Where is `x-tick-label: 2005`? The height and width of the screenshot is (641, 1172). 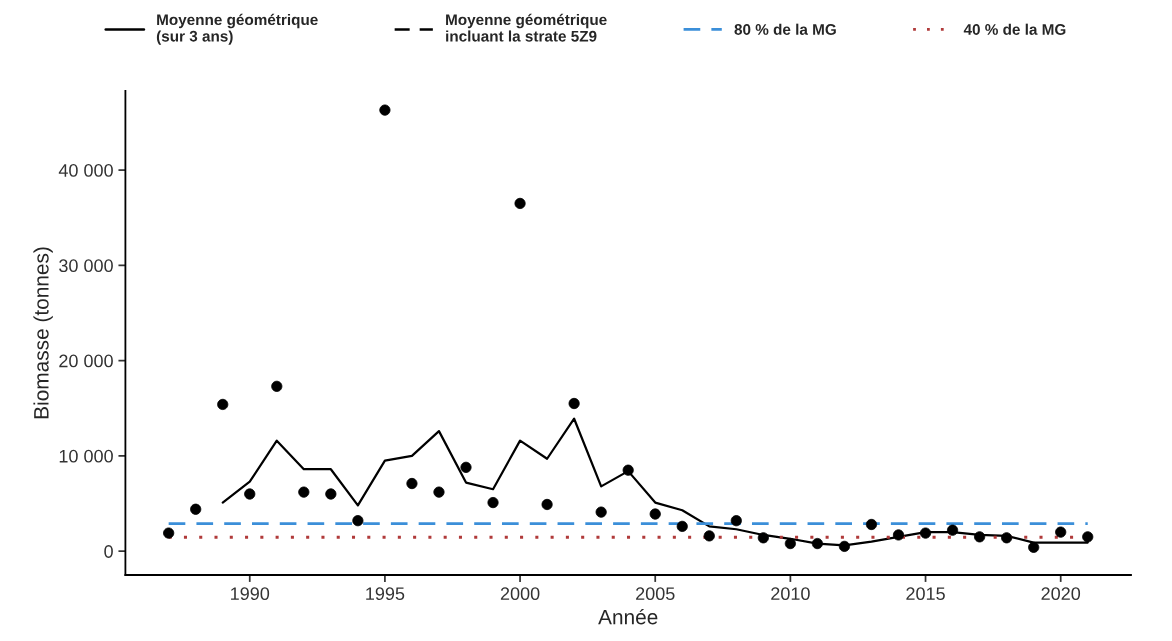
x-tick-label: 2005 is located at coordinates (655, 594).